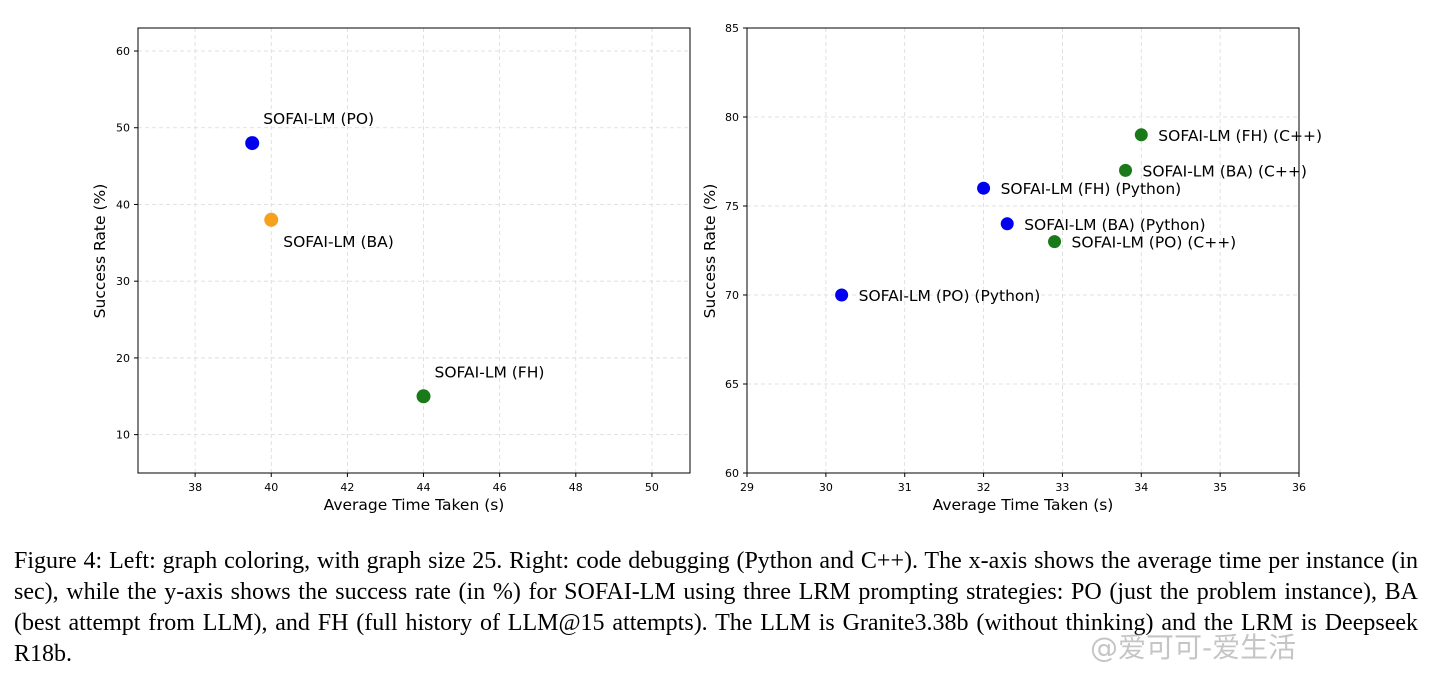 The height and width of the screenshot is (677, 1429). I want to click on data-point-label: SOFAI-LM (BA), so click(338, 242).